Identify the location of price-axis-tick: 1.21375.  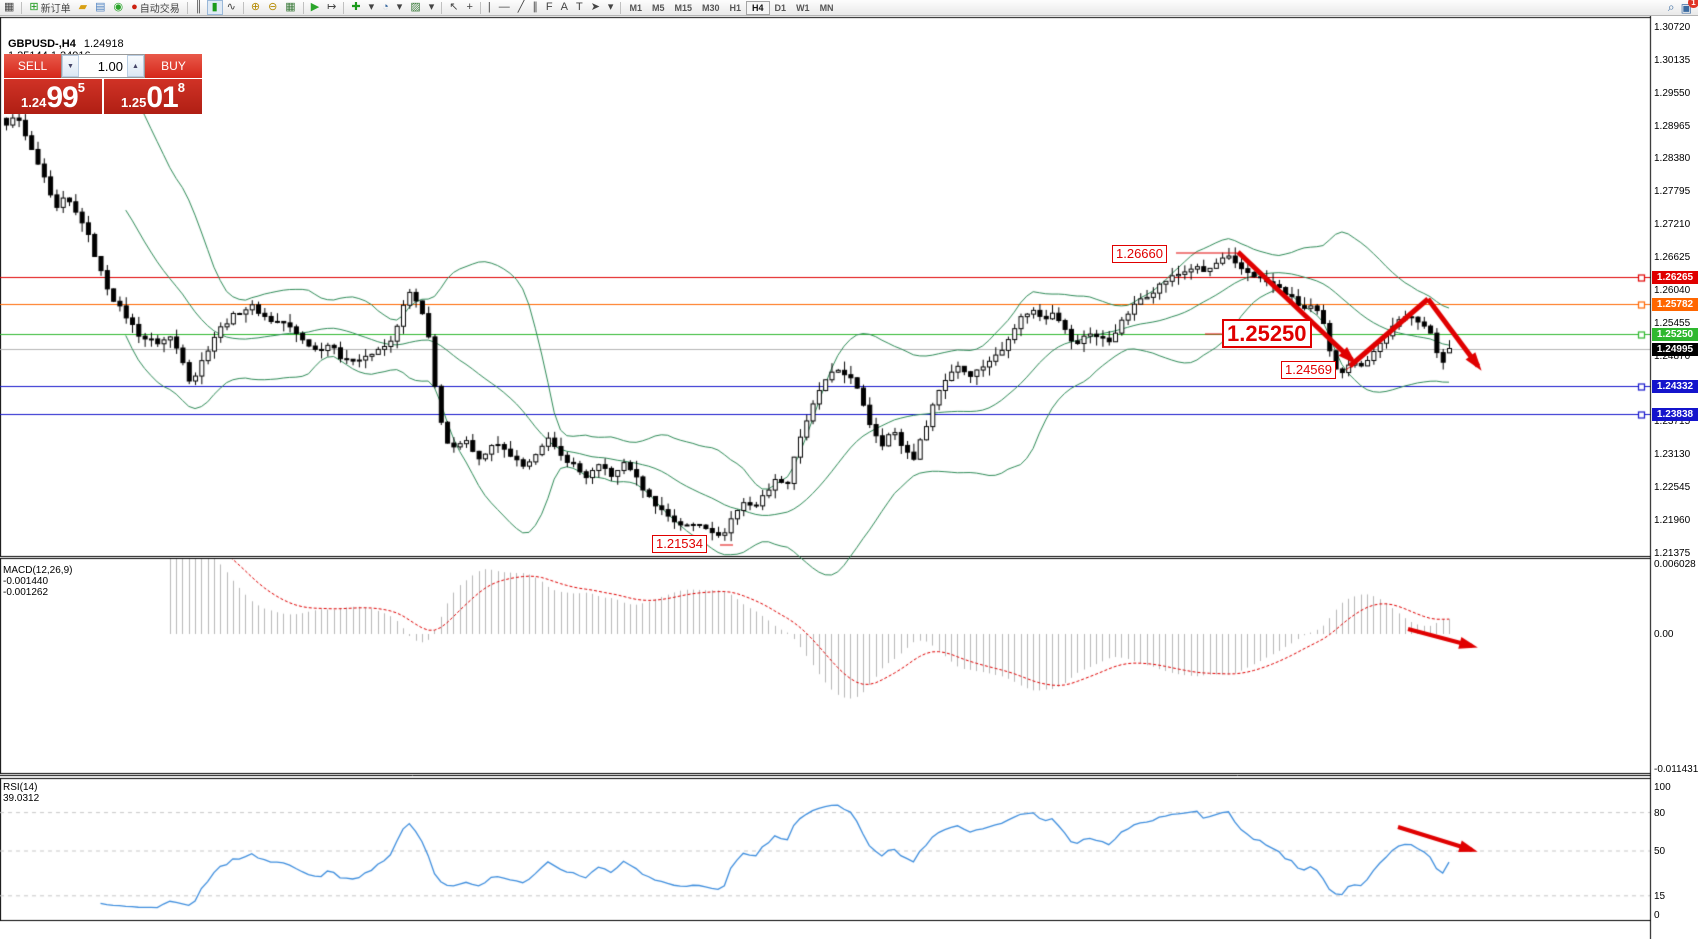
(1672, 553).